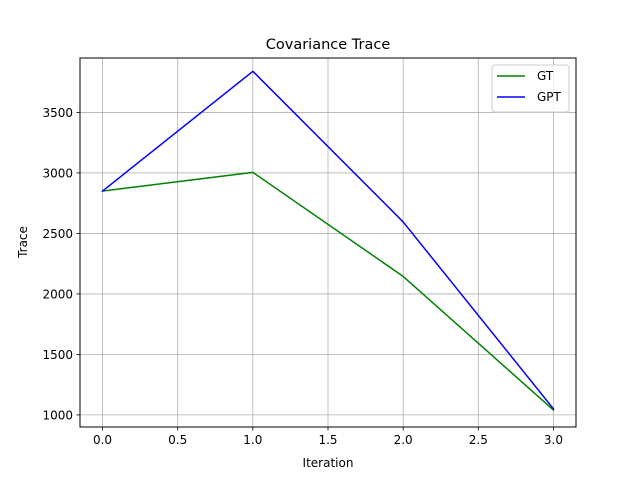  Describe the element at coordinates (545, 76) in the screenshot. I see `legend-label-gt: GT` at that location.